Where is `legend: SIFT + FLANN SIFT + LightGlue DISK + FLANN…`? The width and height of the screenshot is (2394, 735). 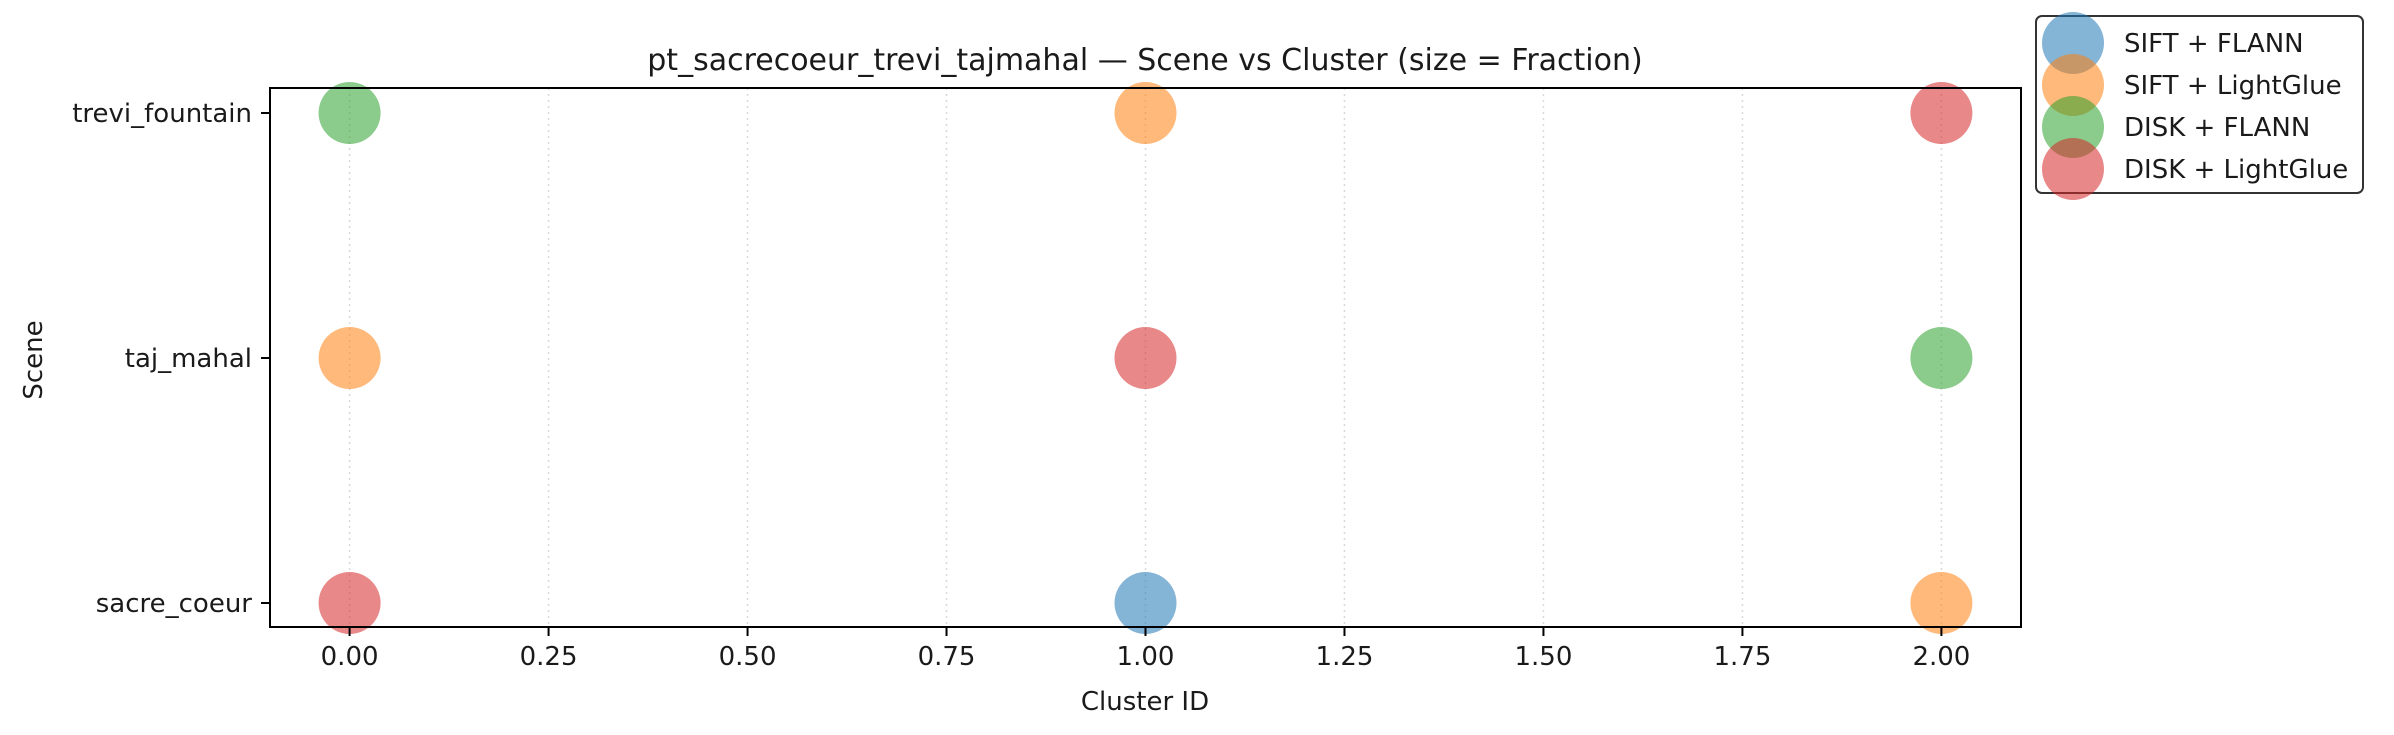 legend: SIFT + FLANN SIFT + LightGlue DISK + FLANN… is located at coordinates (2199, 106).